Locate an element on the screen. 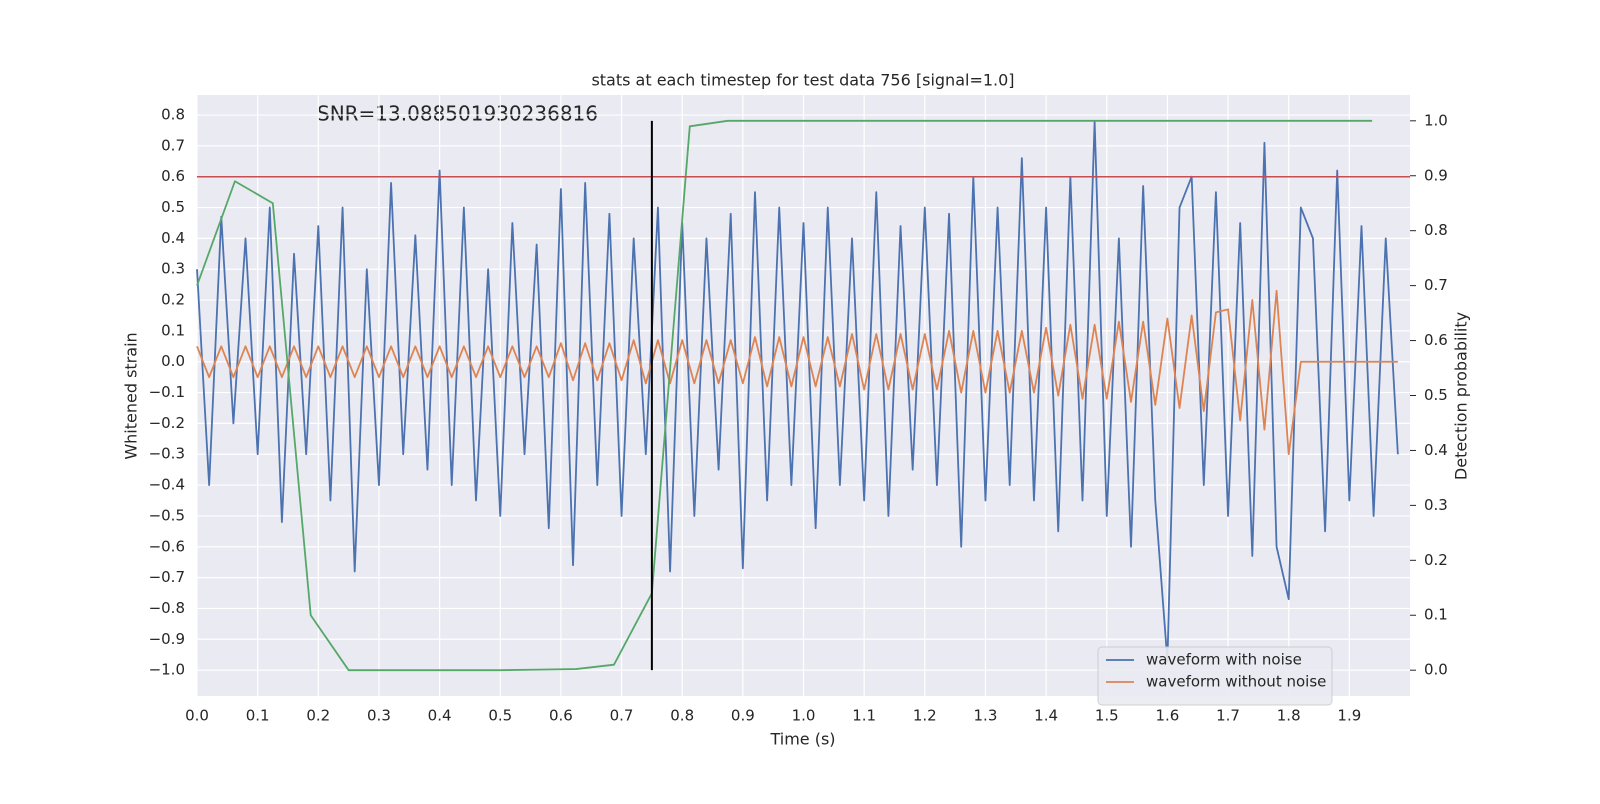  y-tick-label: 0.5 is located at coordinates (173, 207).